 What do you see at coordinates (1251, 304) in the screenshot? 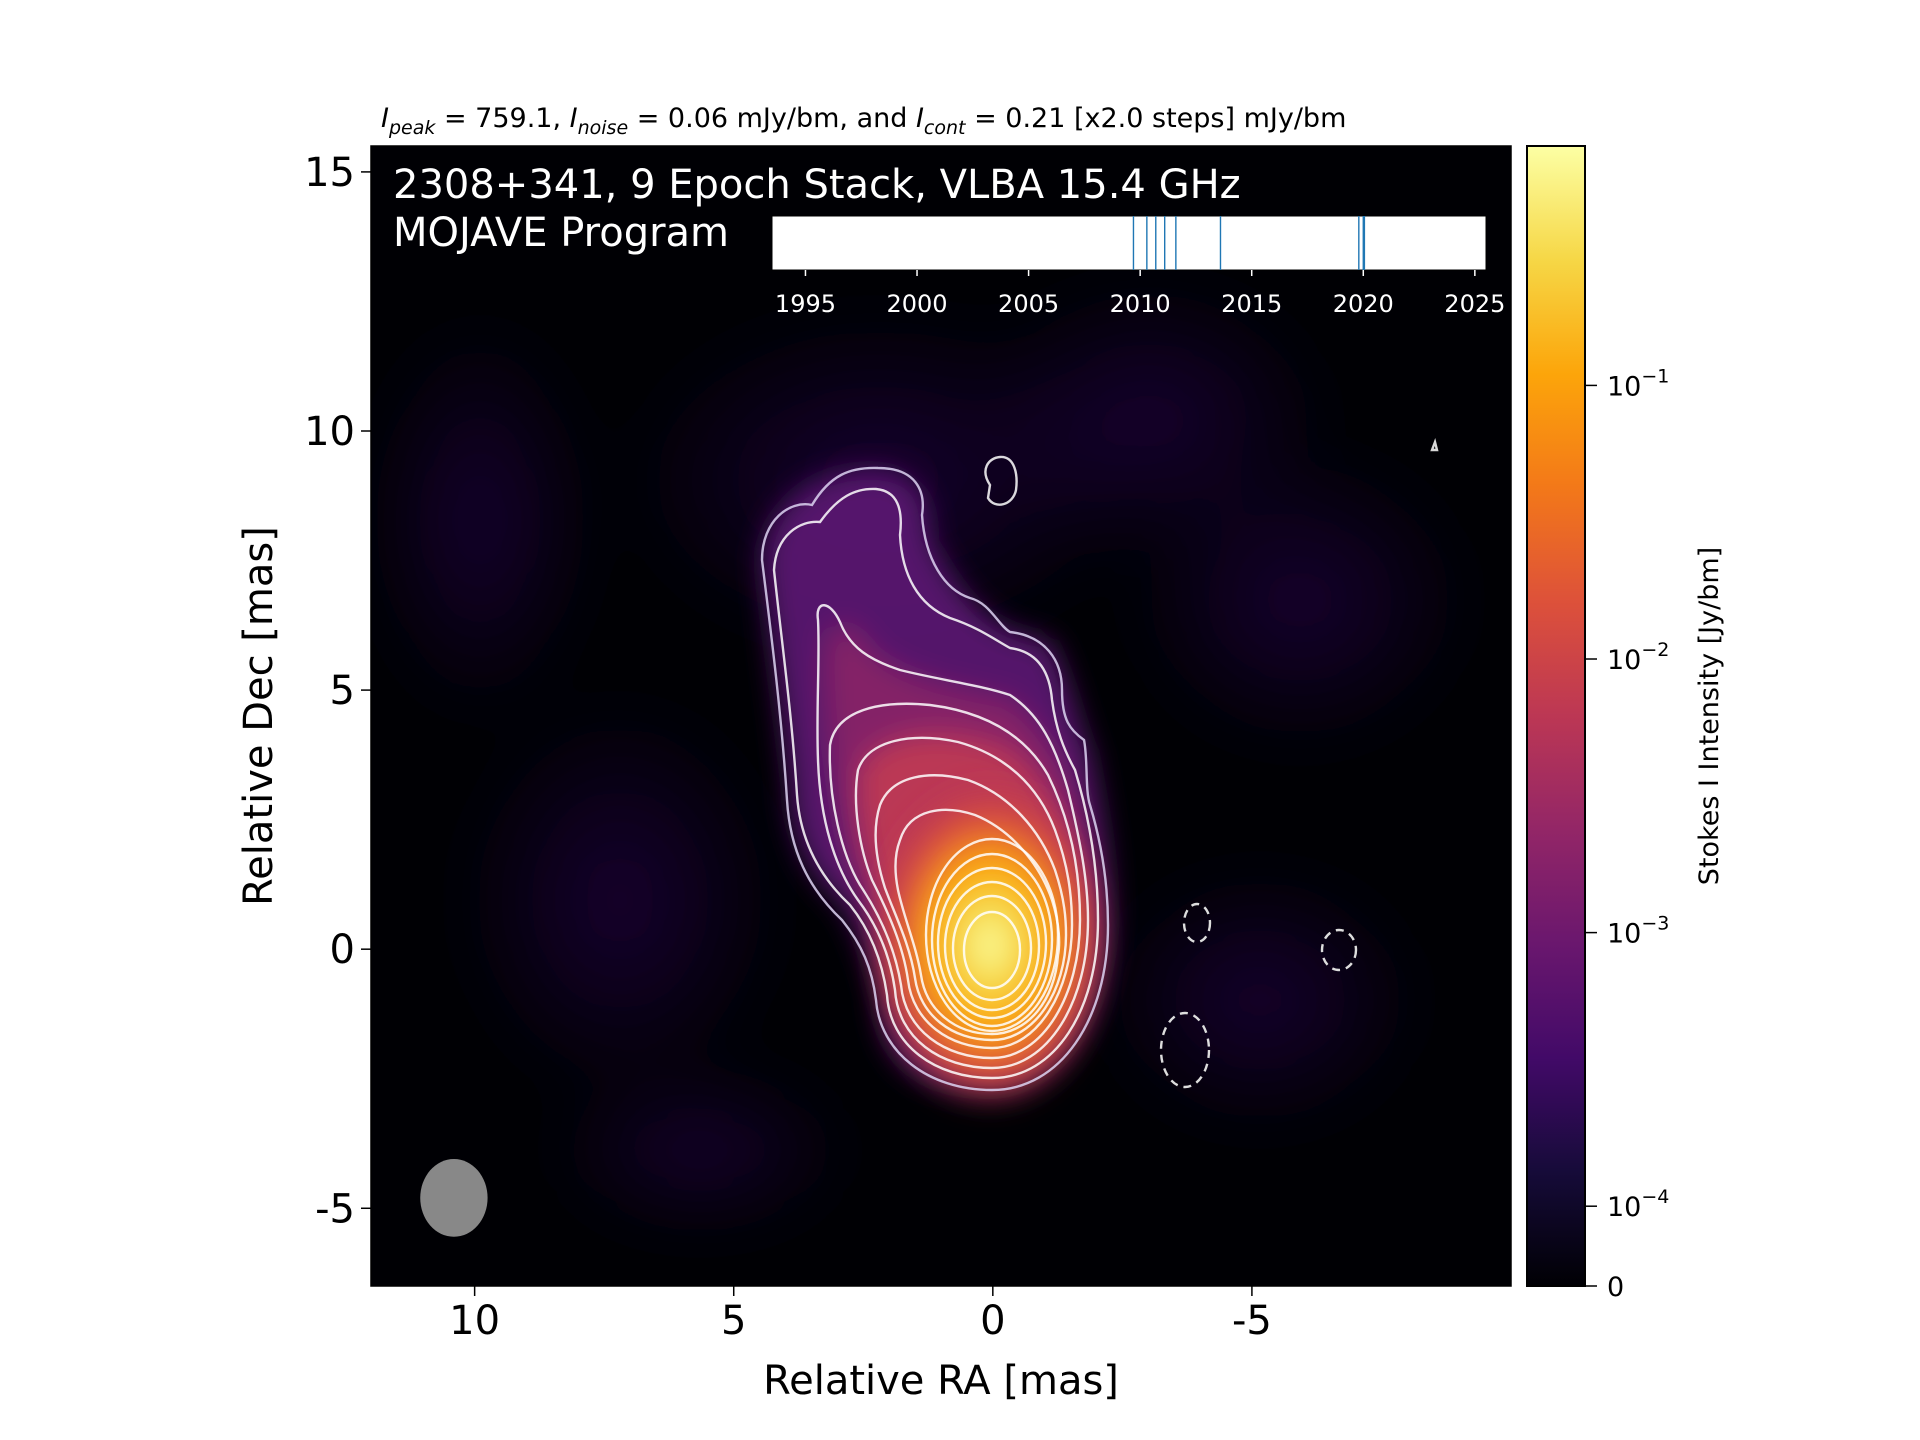
I see `epoch-tick-label: 2015` at bounding box center [1251, 304].